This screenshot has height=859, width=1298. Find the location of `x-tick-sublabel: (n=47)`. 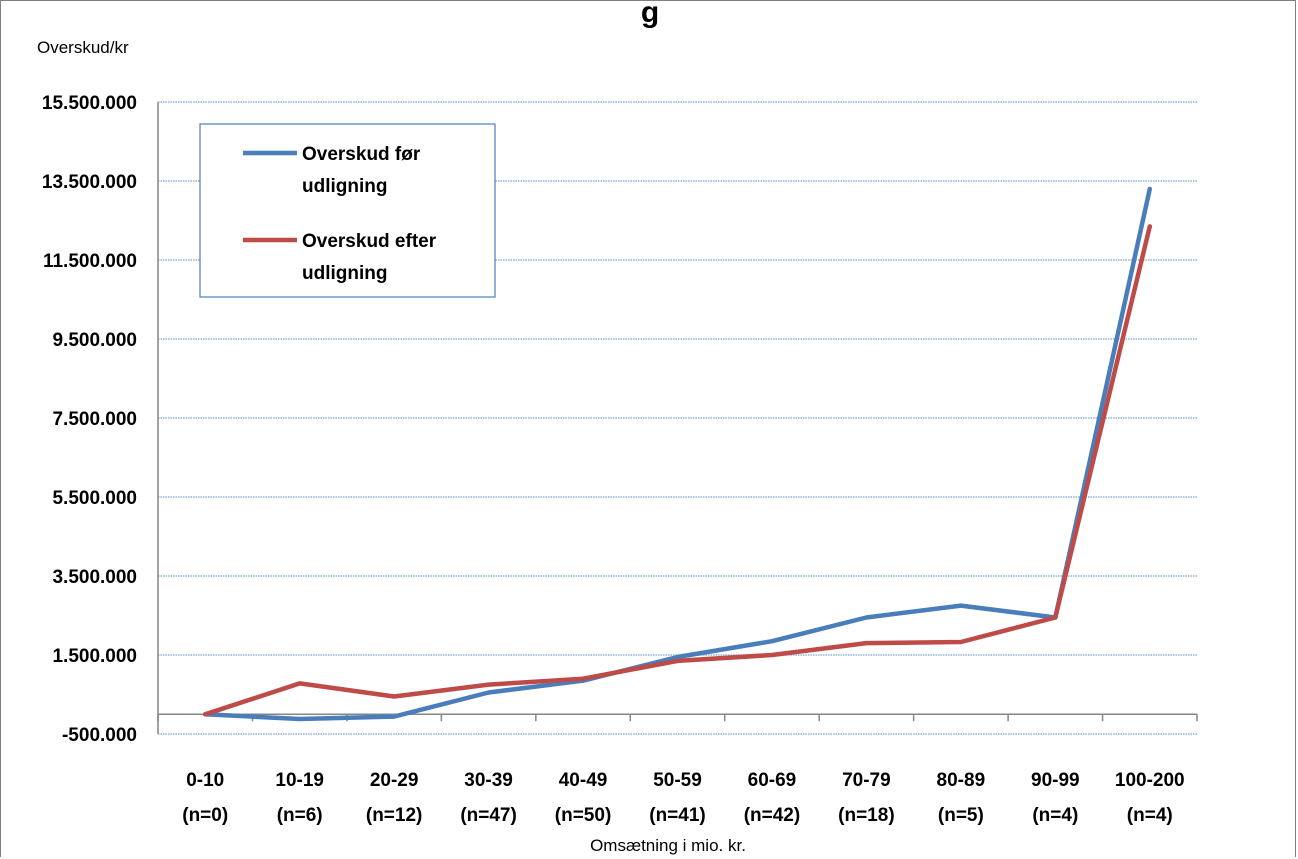

x-tick-sublabel: (n=47) is located at coordinates (488, 815).